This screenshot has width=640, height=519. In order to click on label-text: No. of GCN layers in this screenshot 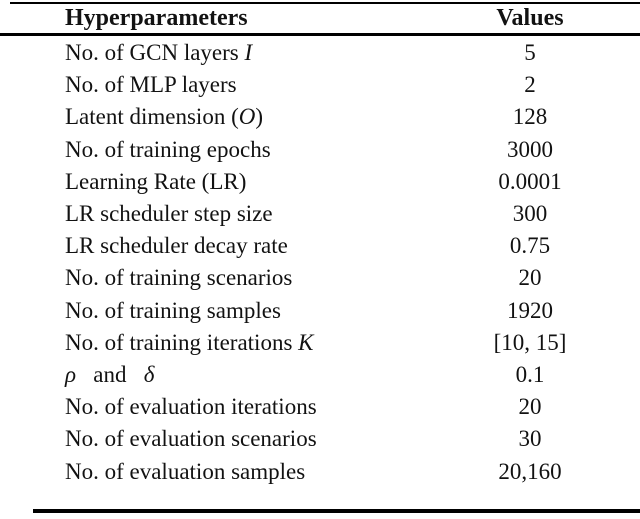, I will do `click(155, 53)`.